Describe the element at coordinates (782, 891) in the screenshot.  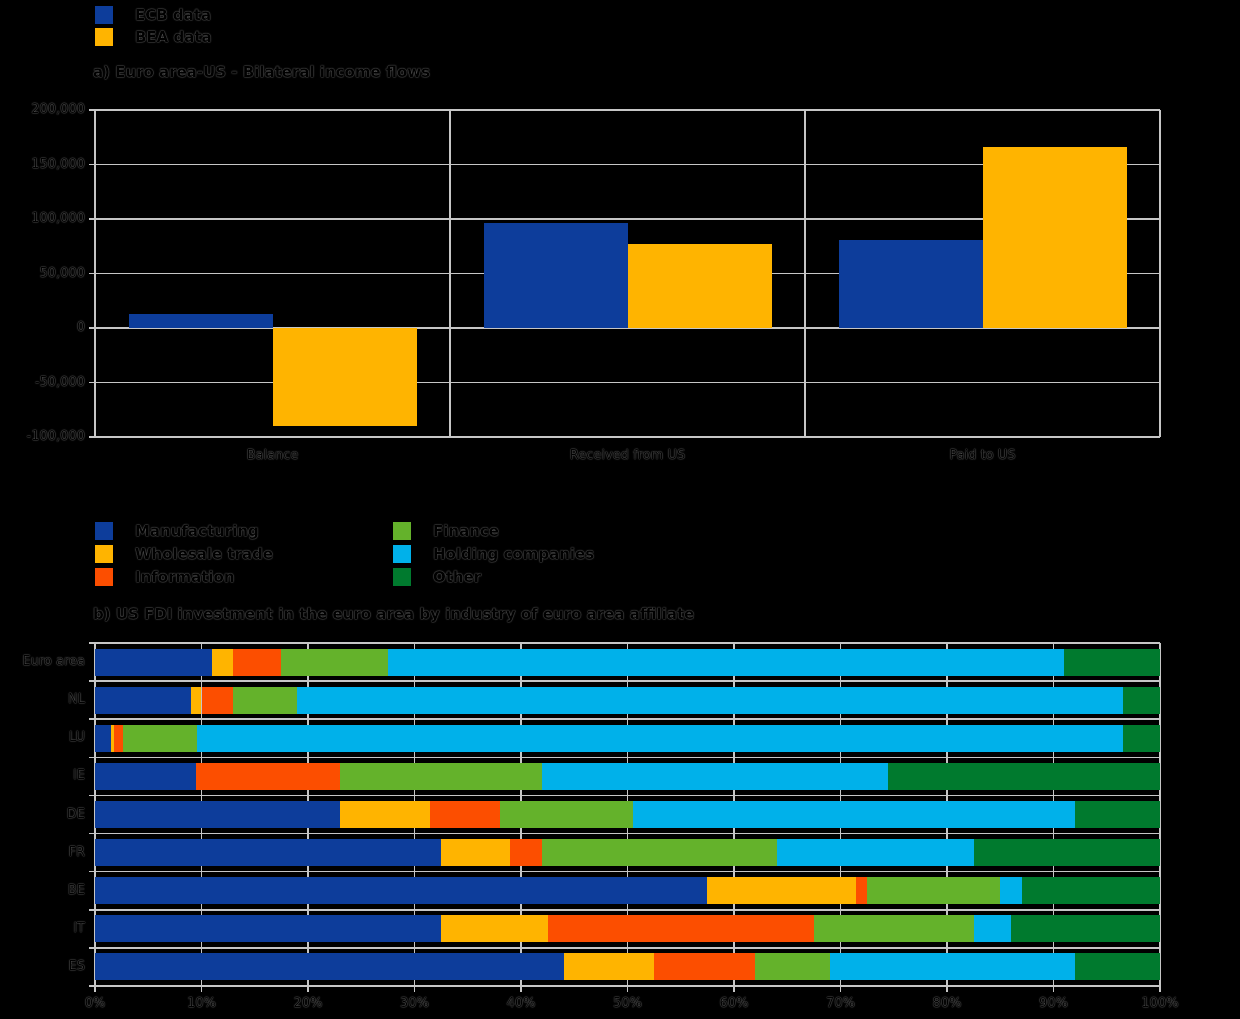
I see `segment-wholesale-trade-be` at that location.